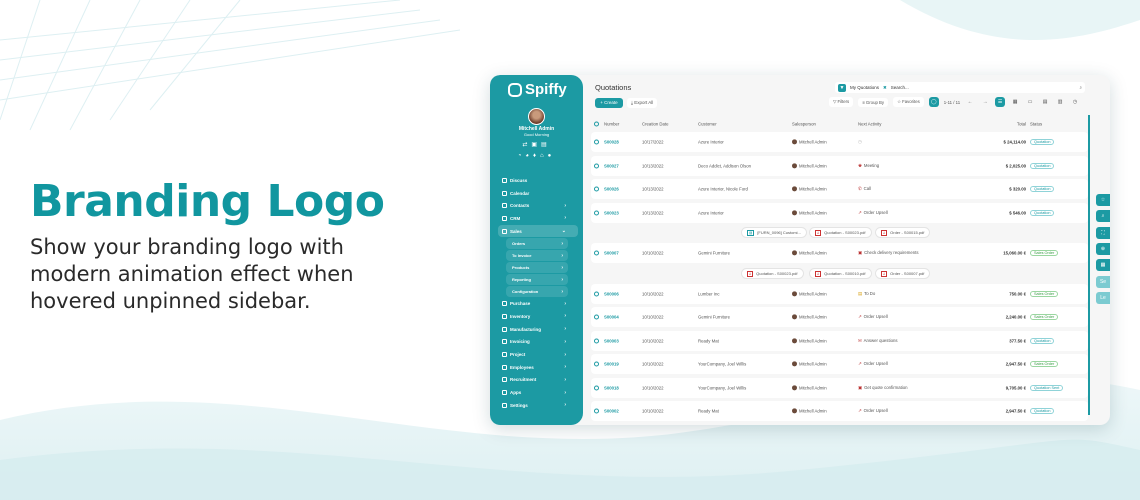  I want to click on sidebar-item-employees: Employees ›, so click(538, 367).